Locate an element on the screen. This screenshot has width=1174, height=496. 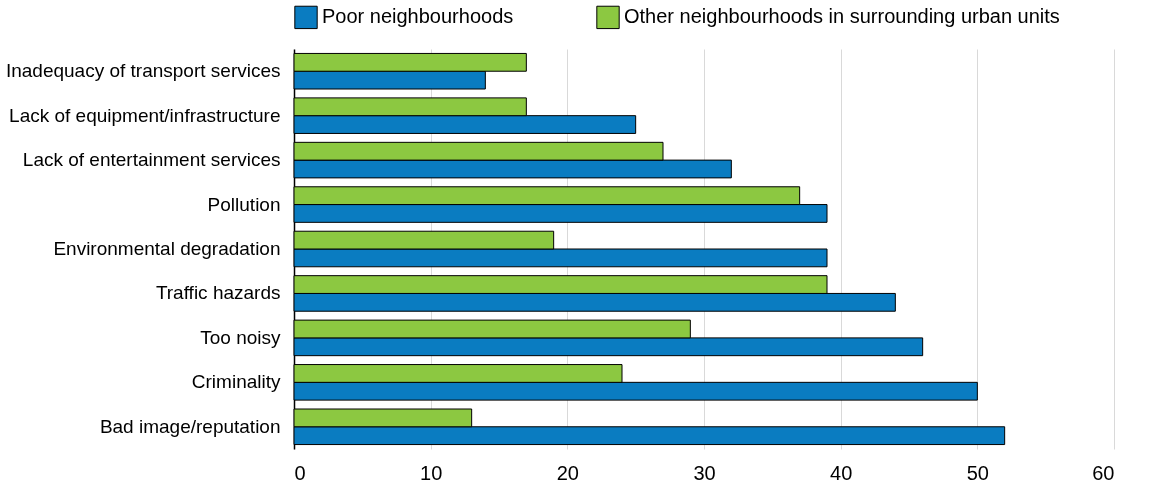
x-tick-label: 30 is located at coordinates (704, 472).